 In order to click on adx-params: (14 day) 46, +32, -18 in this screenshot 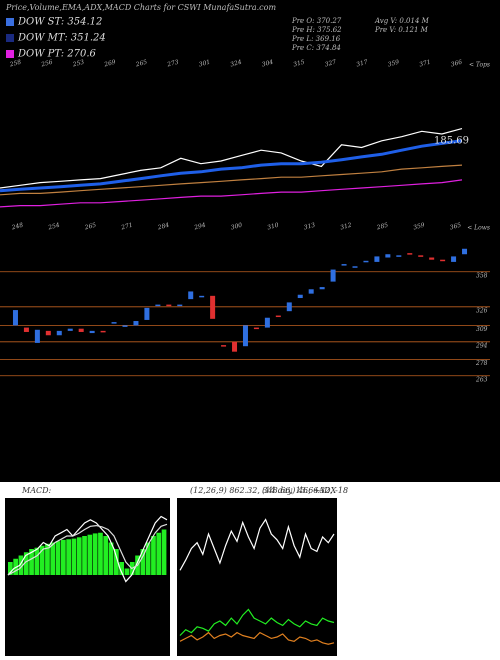, I will do `click(305, 490)`.